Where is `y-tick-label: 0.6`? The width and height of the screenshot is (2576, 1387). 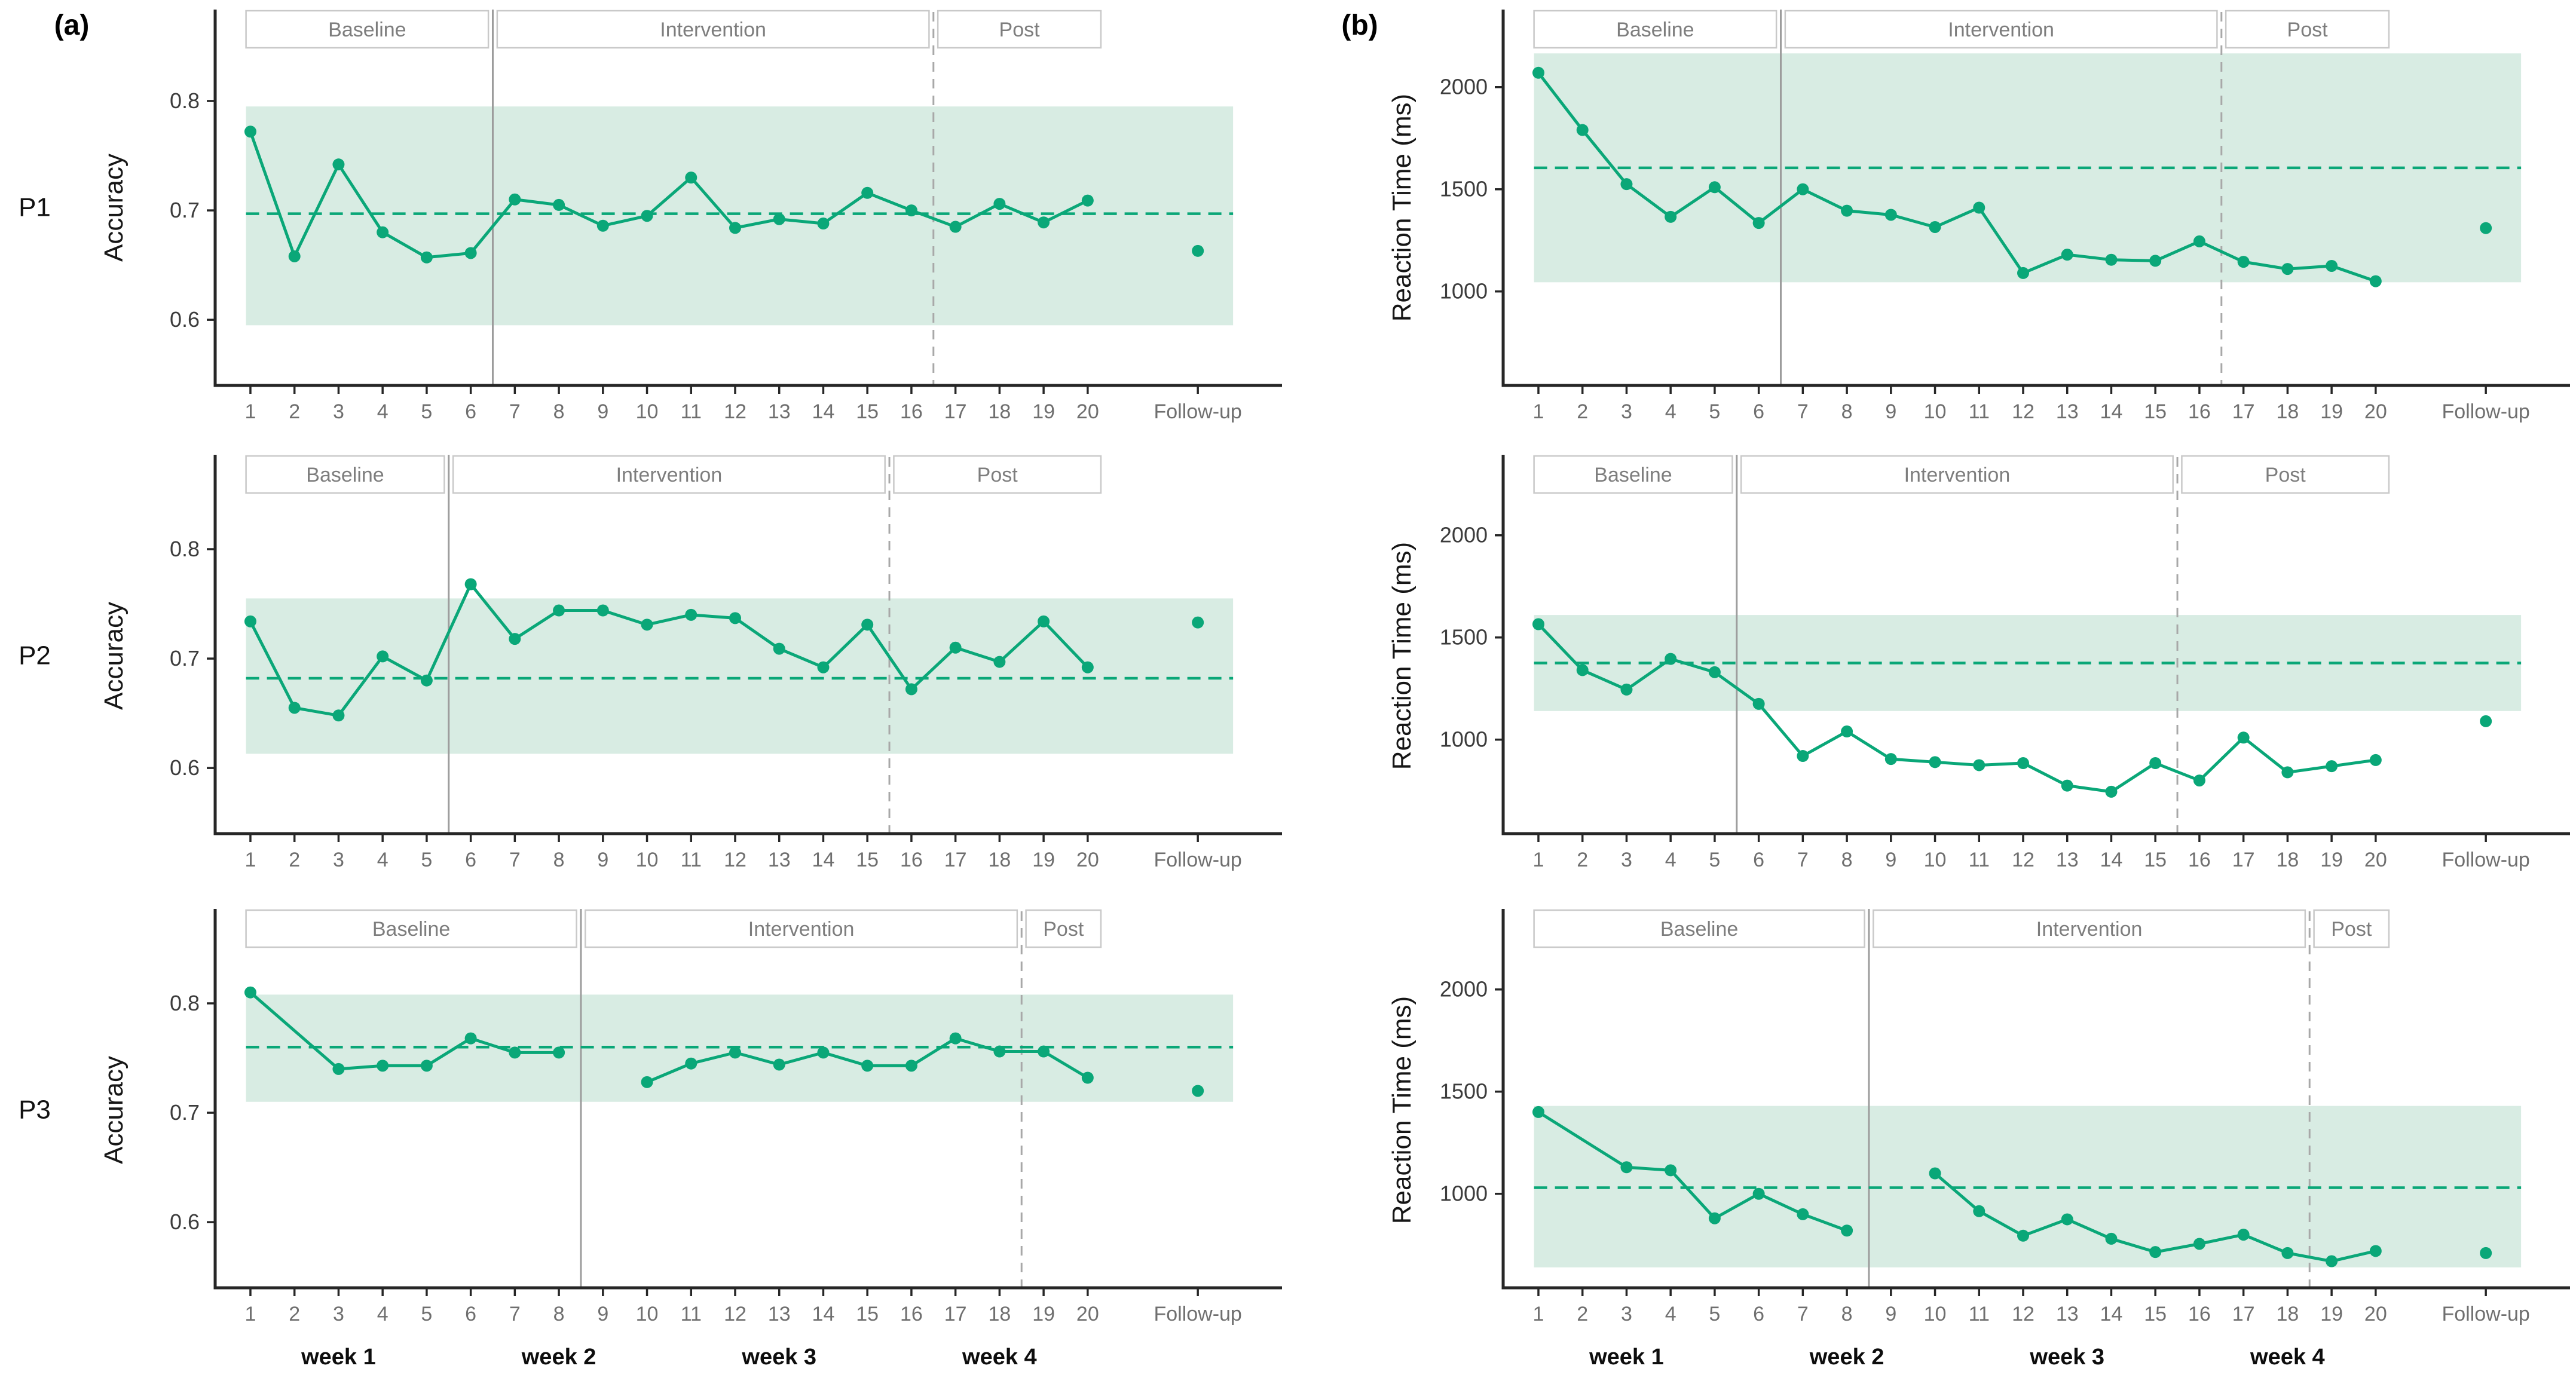 y-tick-label: 0.6 is located at coordinates (185, 767).